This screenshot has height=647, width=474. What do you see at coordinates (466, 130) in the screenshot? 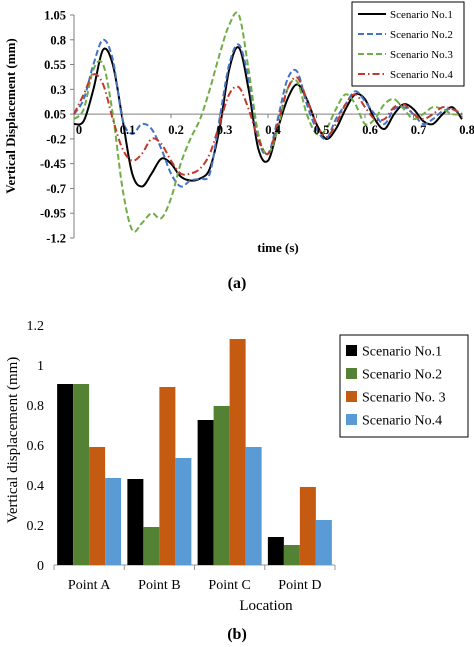
I see `x-tick-label: 0.8` at bounding box center [466, 130].